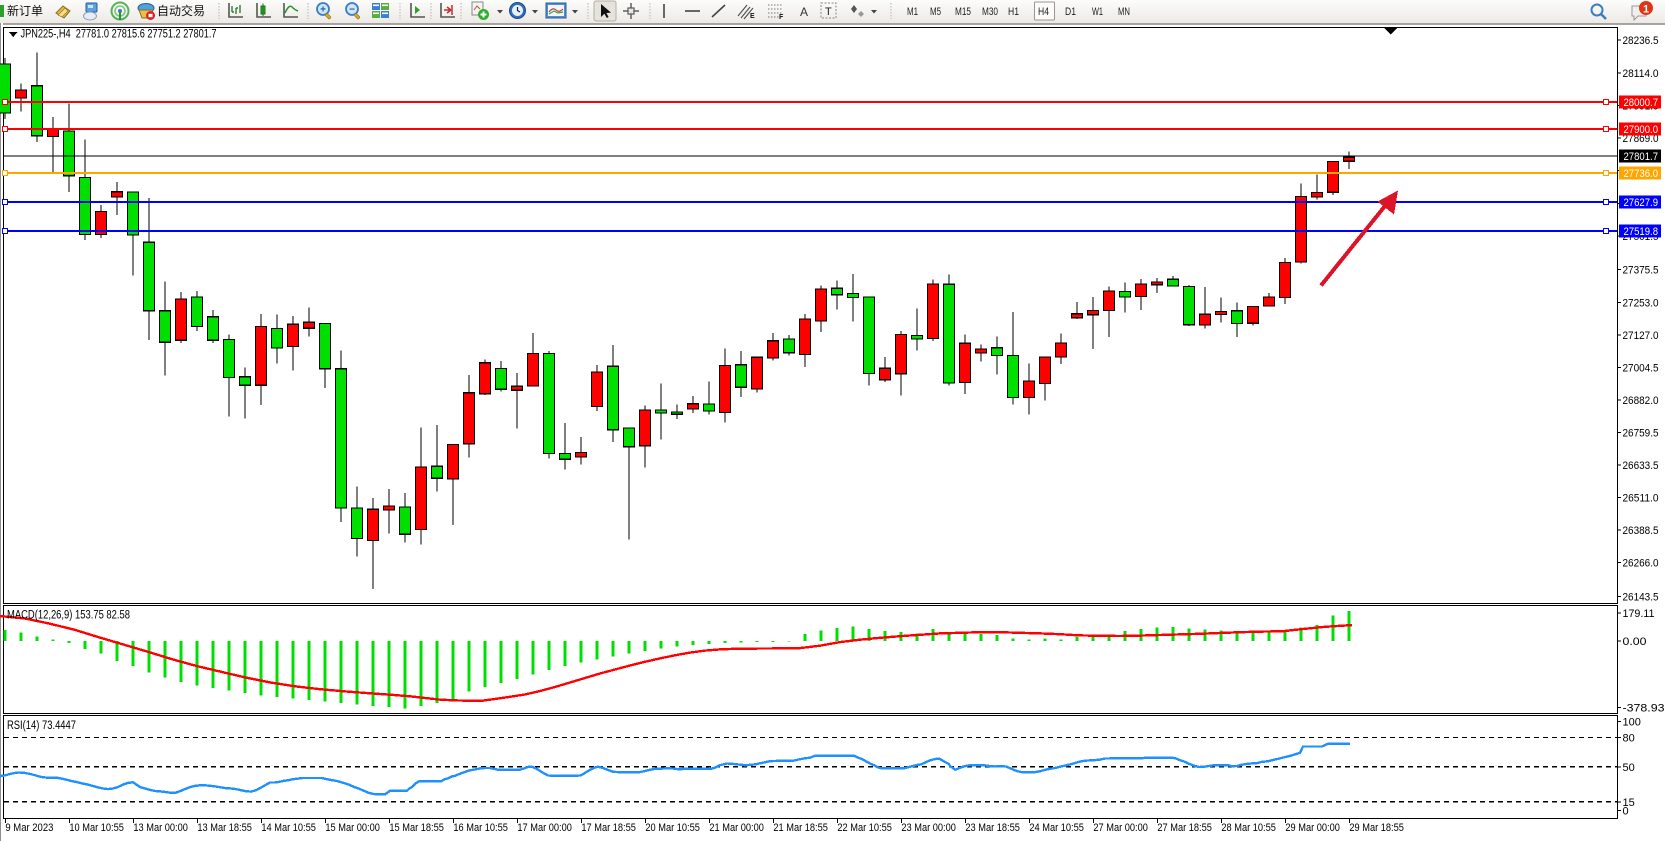 The width and height of the screenshot is (1665, 841). I want to click on svg-text: 17 Mar 18:55, so click(608, 828).